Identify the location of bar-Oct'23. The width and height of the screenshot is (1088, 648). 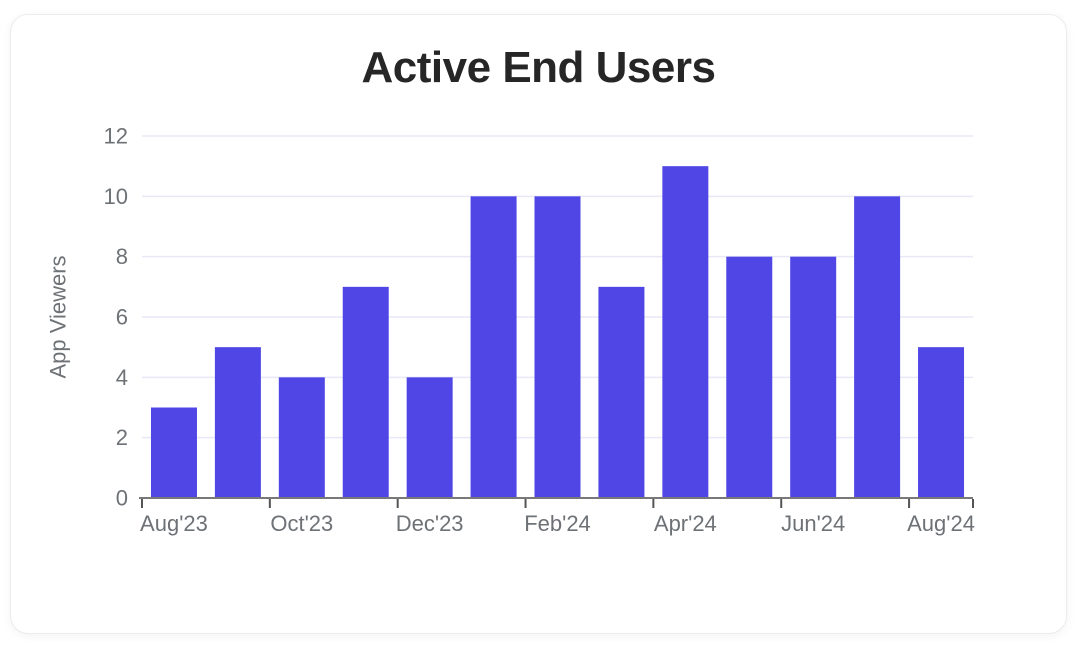
(301, 437).